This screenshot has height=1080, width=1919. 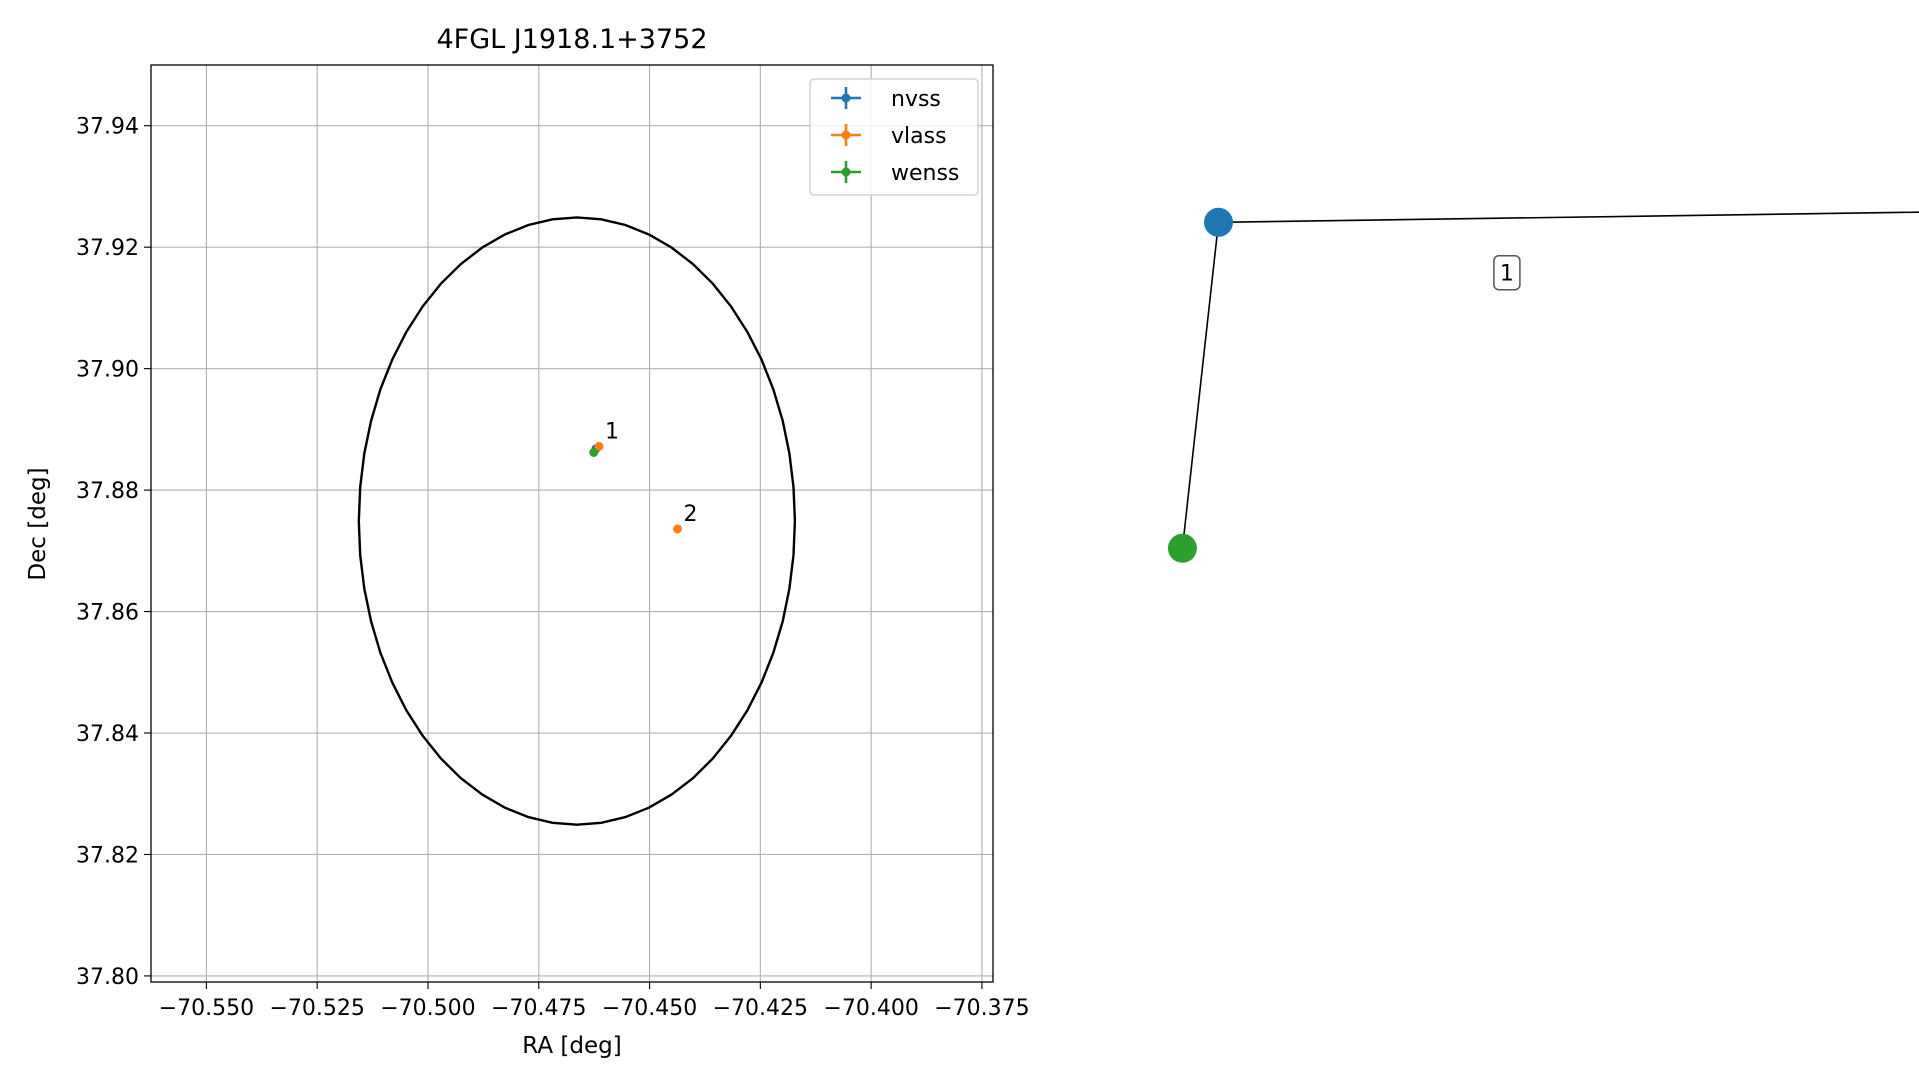 I want to click on error-ellipse-outline, so click(x=577, y=521).